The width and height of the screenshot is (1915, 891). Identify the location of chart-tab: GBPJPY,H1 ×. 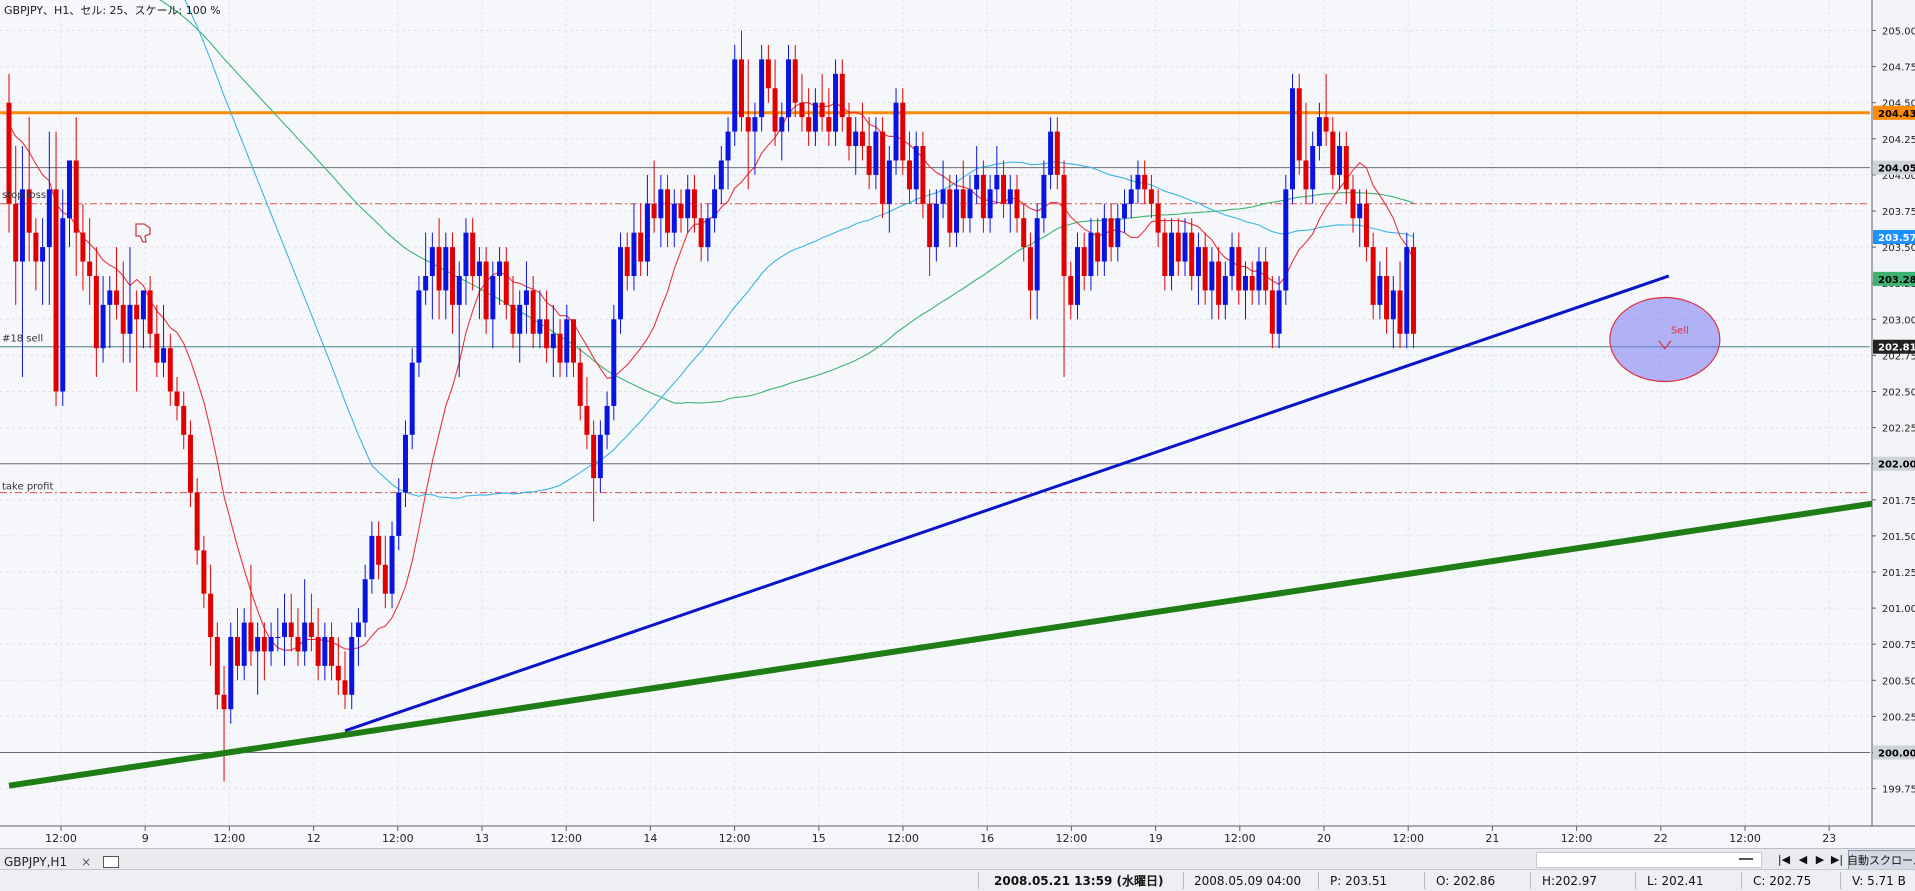
(60, 862).